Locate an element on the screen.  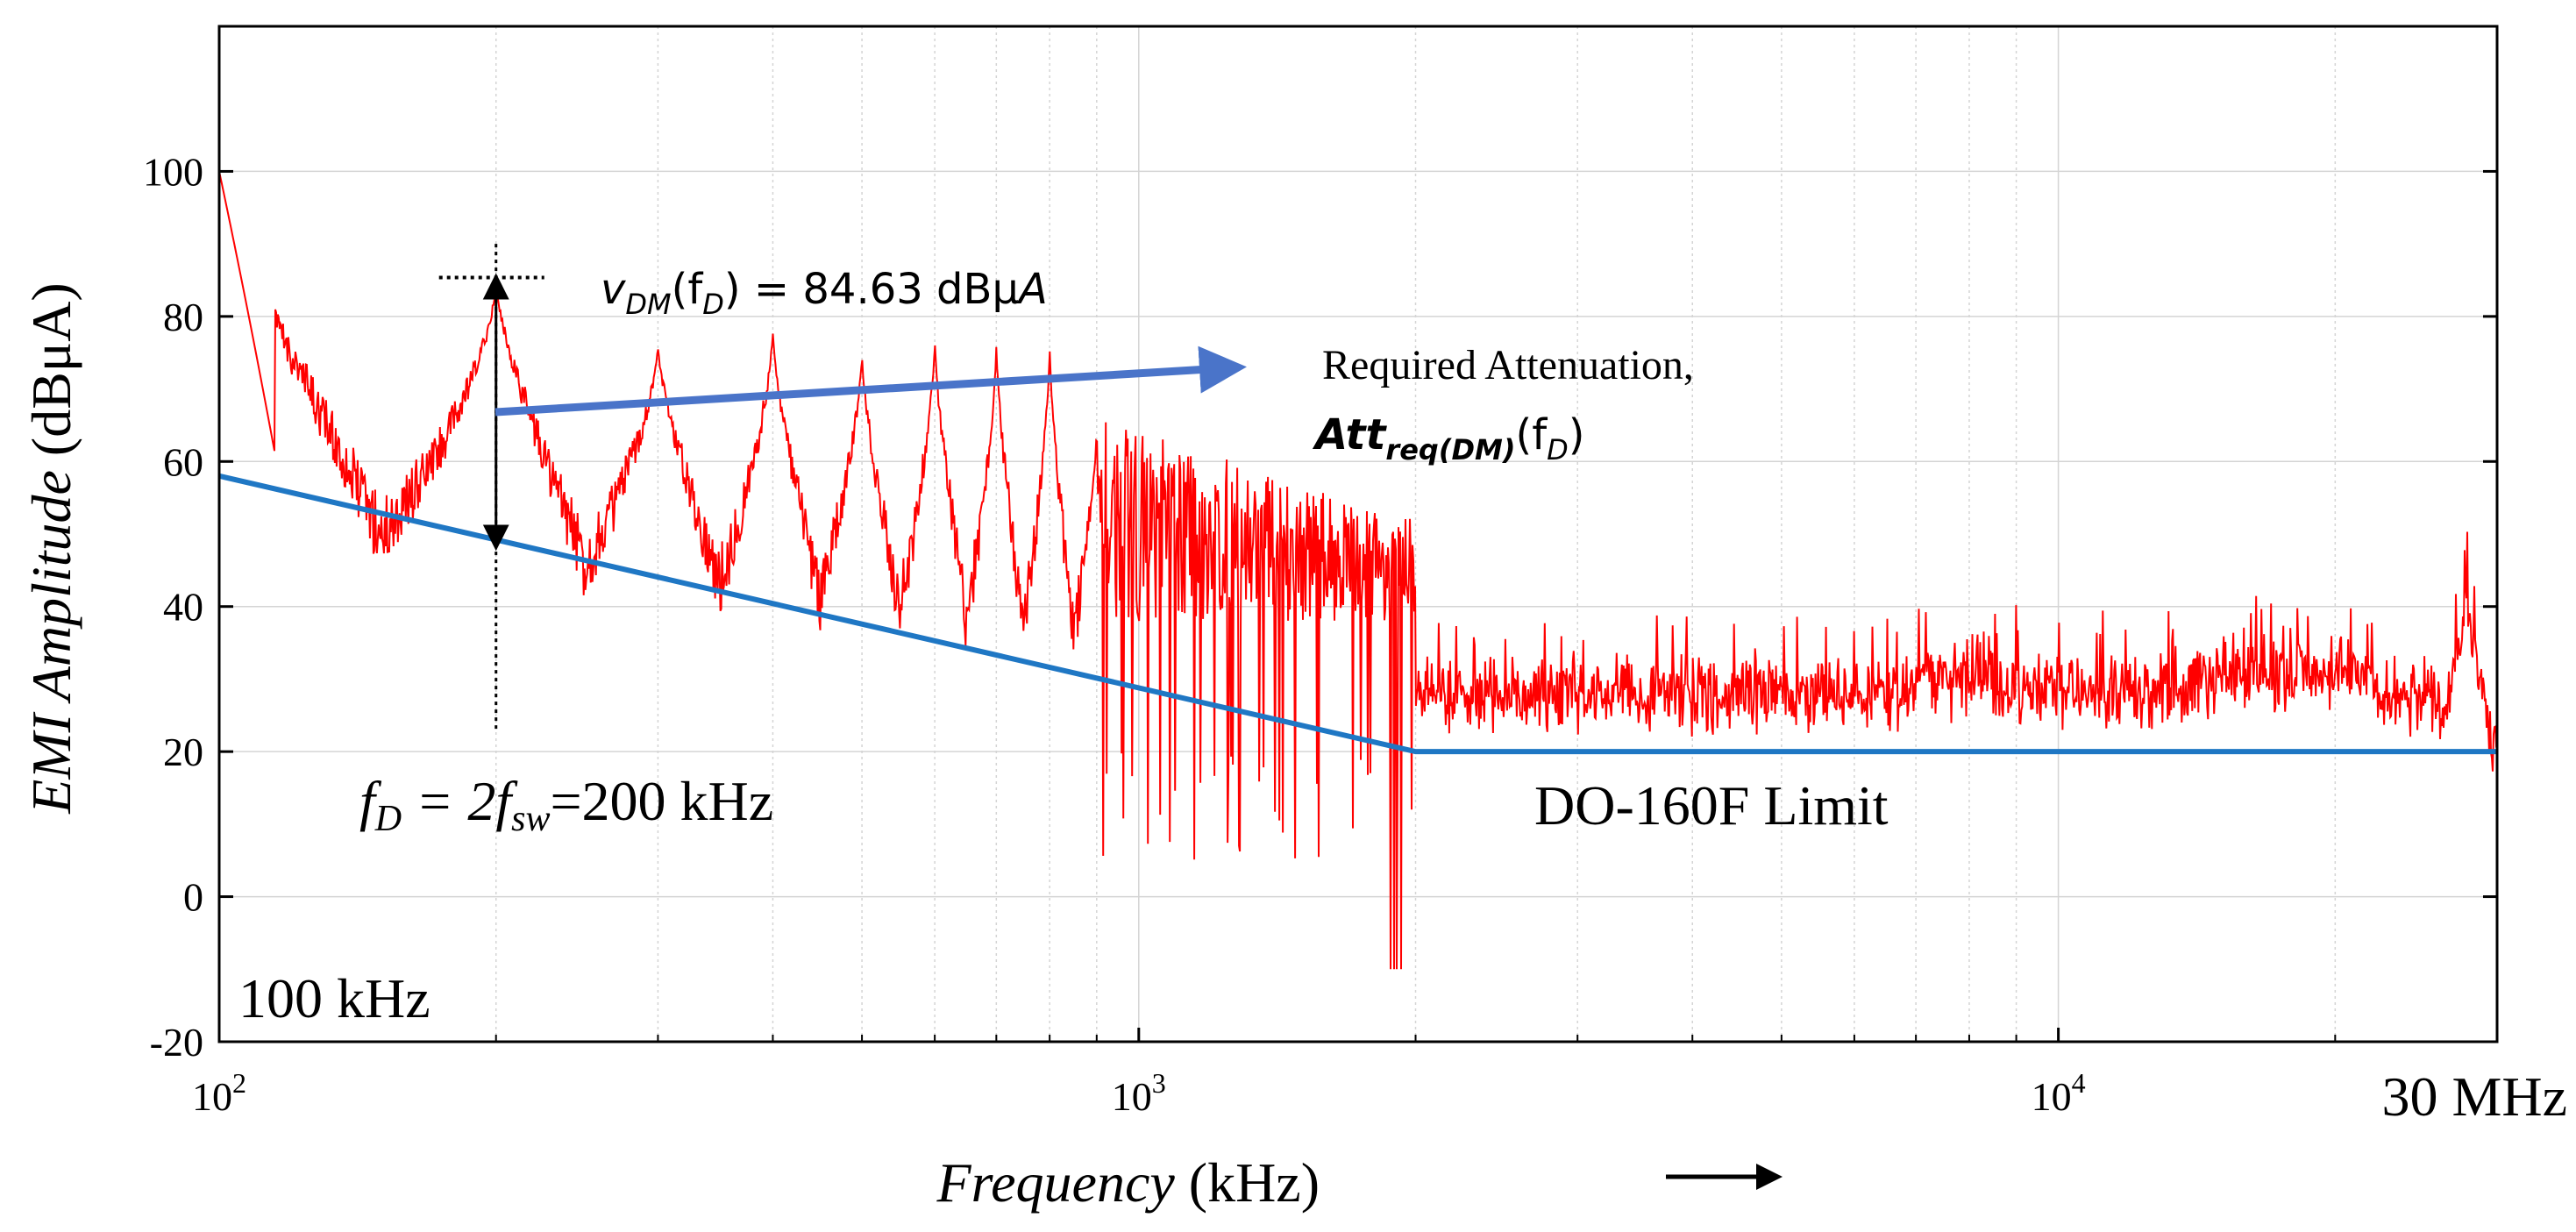
vdm-symbol: v is located at coordinates (613, 290).